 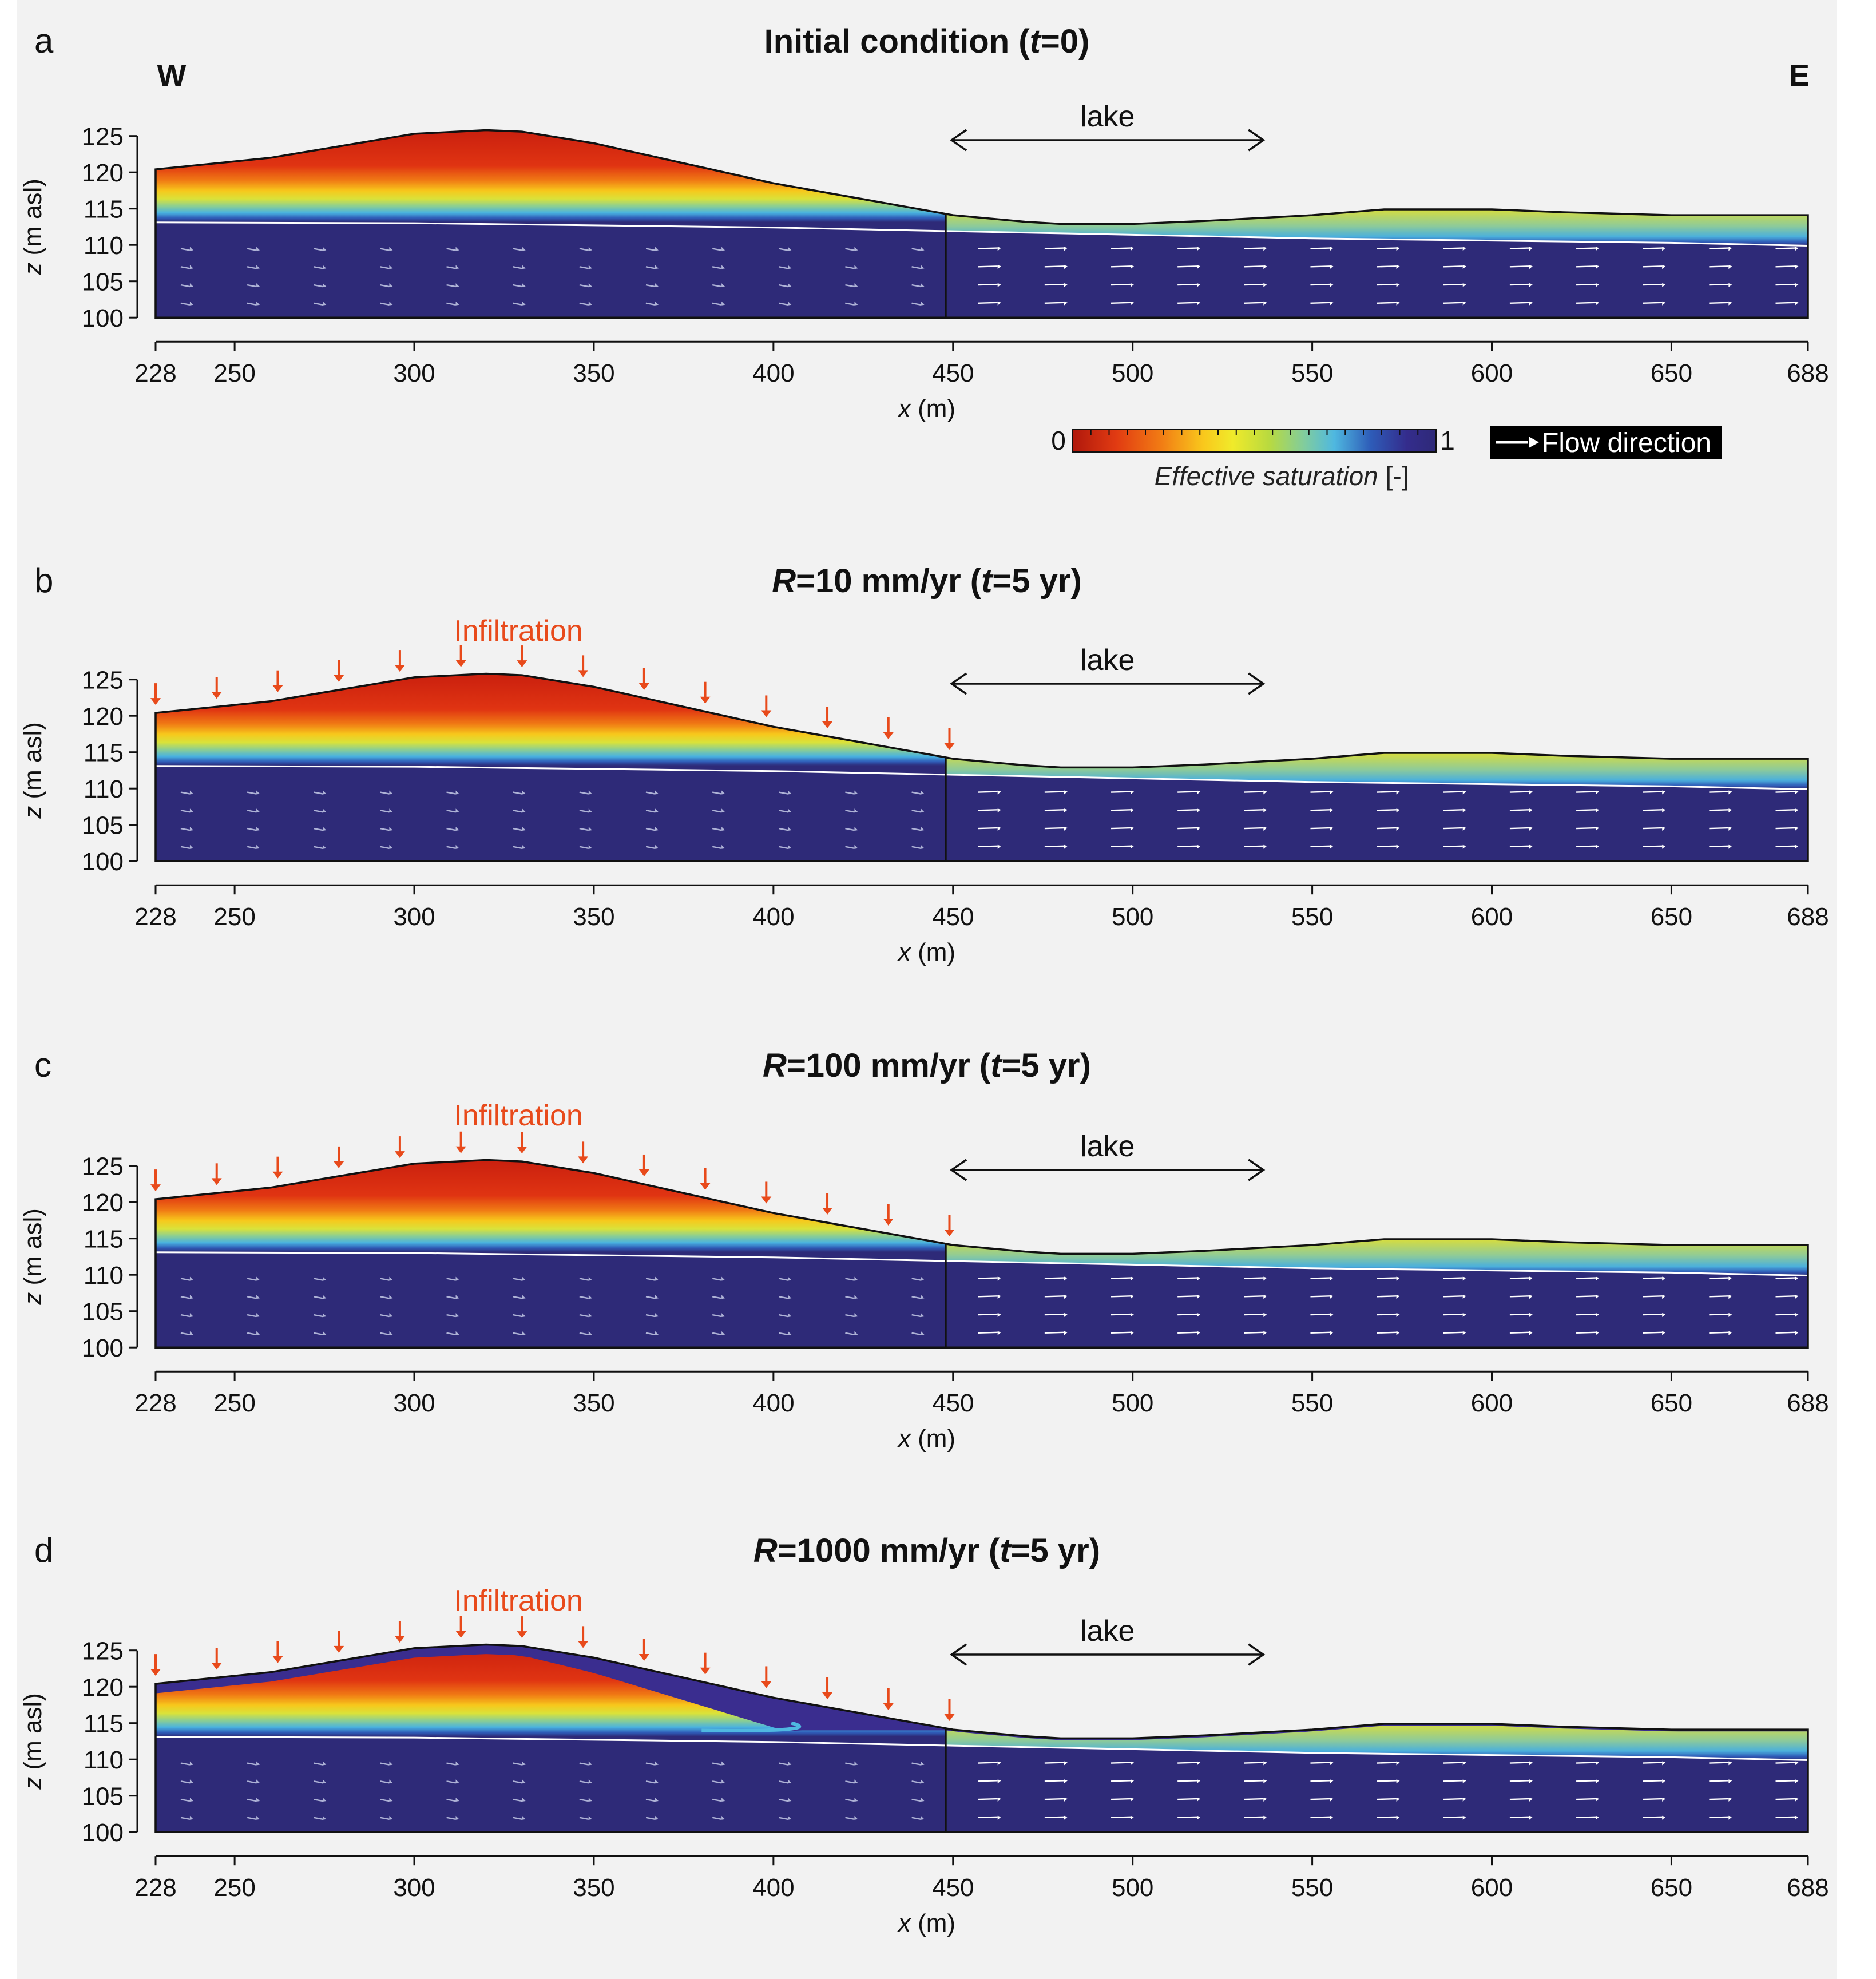 What do you see at coordinates (1006, 1550) in the screenshot?
I see `title-time-variable: t` at bounding box center [1006, 1550].